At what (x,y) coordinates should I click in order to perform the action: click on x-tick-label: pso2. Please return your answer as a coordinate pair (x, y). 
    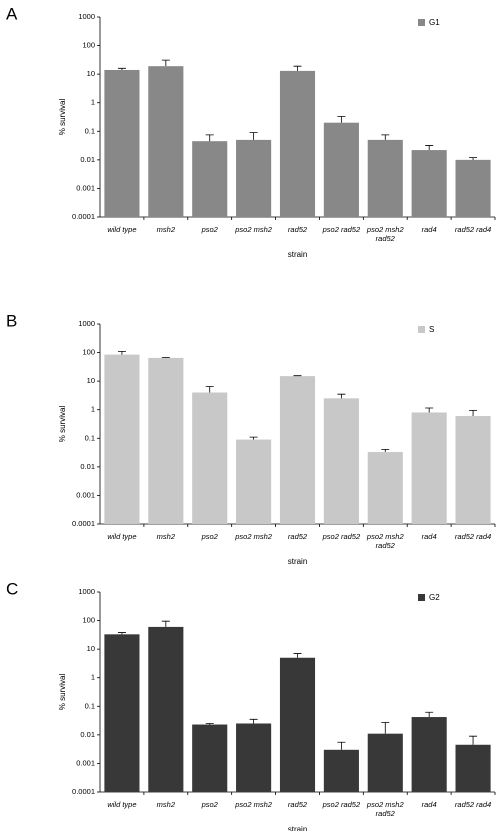
    Looking at the image, I should click on (209, 804).